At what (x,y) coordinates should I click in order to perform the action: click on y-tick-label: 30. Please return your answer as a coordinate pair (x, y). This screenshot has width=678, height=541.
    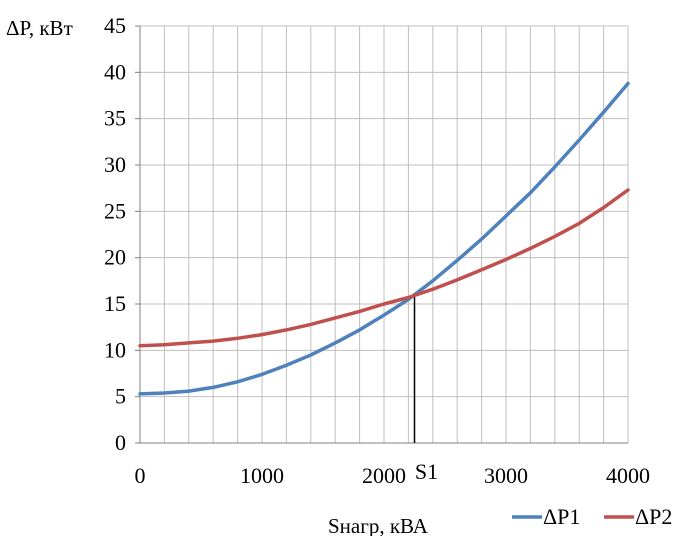
    Looking at the image, I should click on (115, 164).